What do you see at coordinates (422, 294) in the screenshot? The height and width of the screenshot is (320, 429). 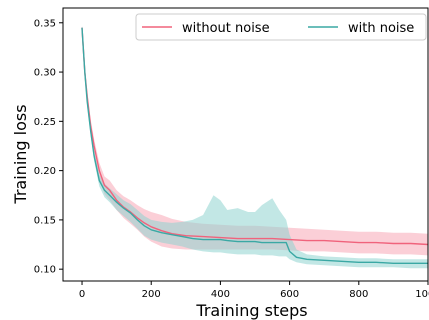 I see `x-tick-label: 1000` at bounding box center [422, 294].